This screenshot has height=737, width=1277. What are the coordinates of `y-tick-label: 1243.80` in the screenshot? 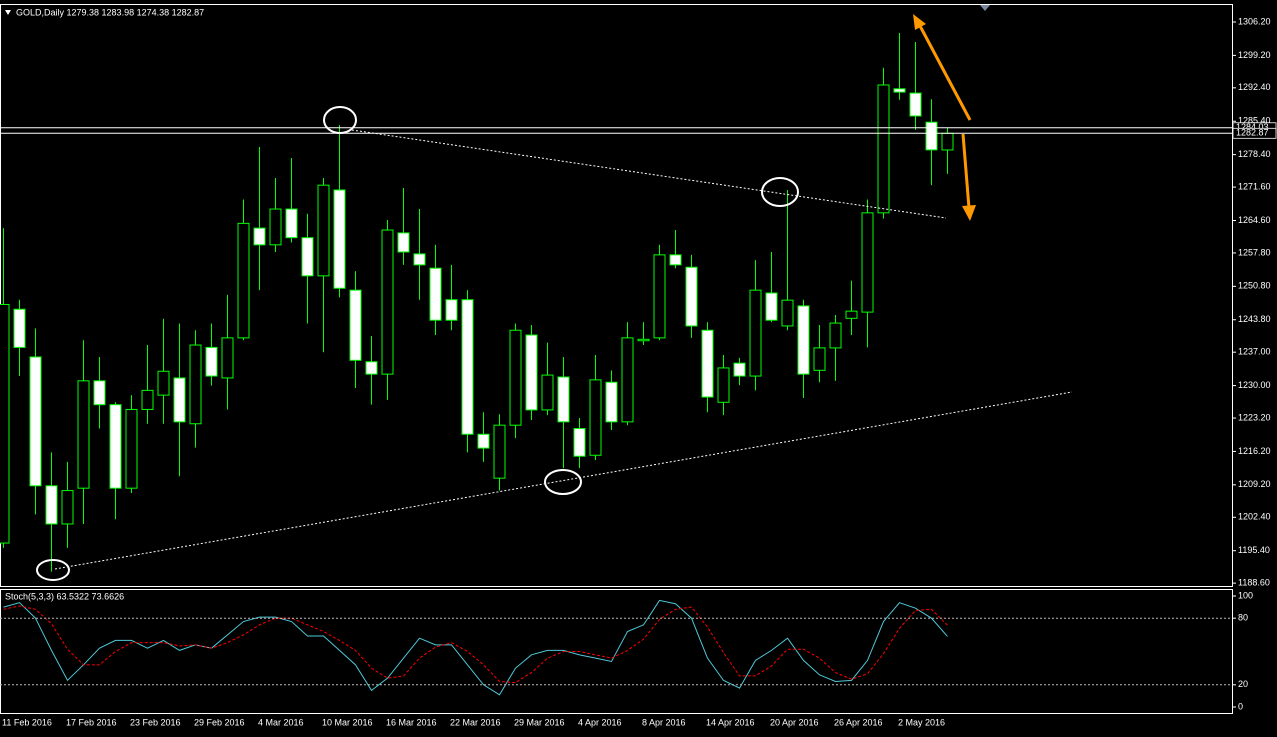 It's located at (1254, 319).